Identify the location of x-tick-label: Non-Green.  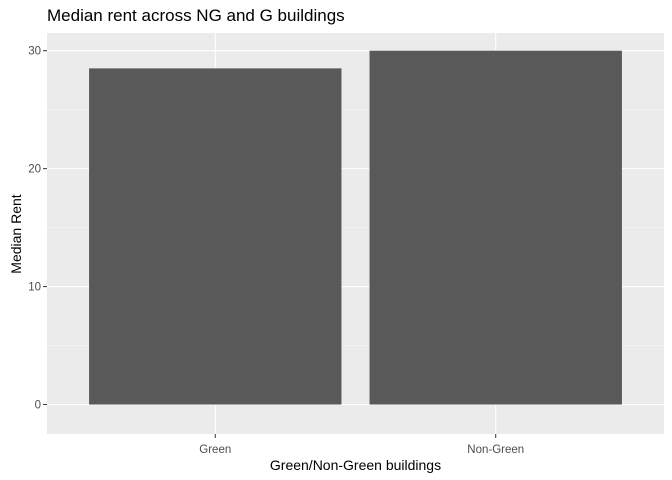
(495, 450).